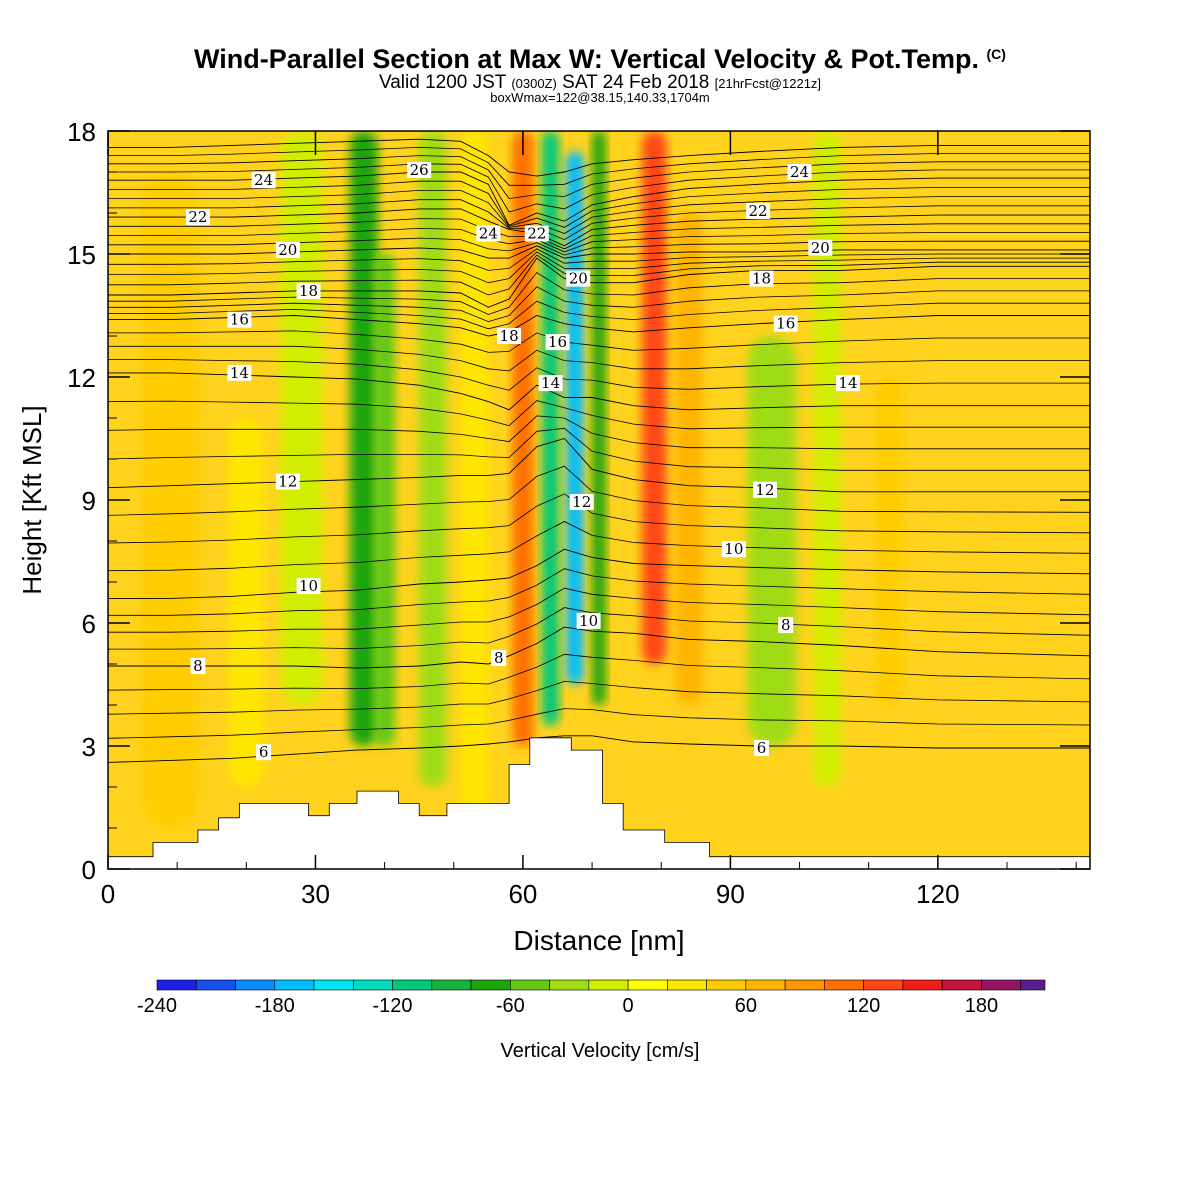 The width and height of the screenshot is (1200, 1200). What do you see at coordinates (89, 501) in the screenshot?
I see `y-tick-label: 9` at bounding box center [89, 501].